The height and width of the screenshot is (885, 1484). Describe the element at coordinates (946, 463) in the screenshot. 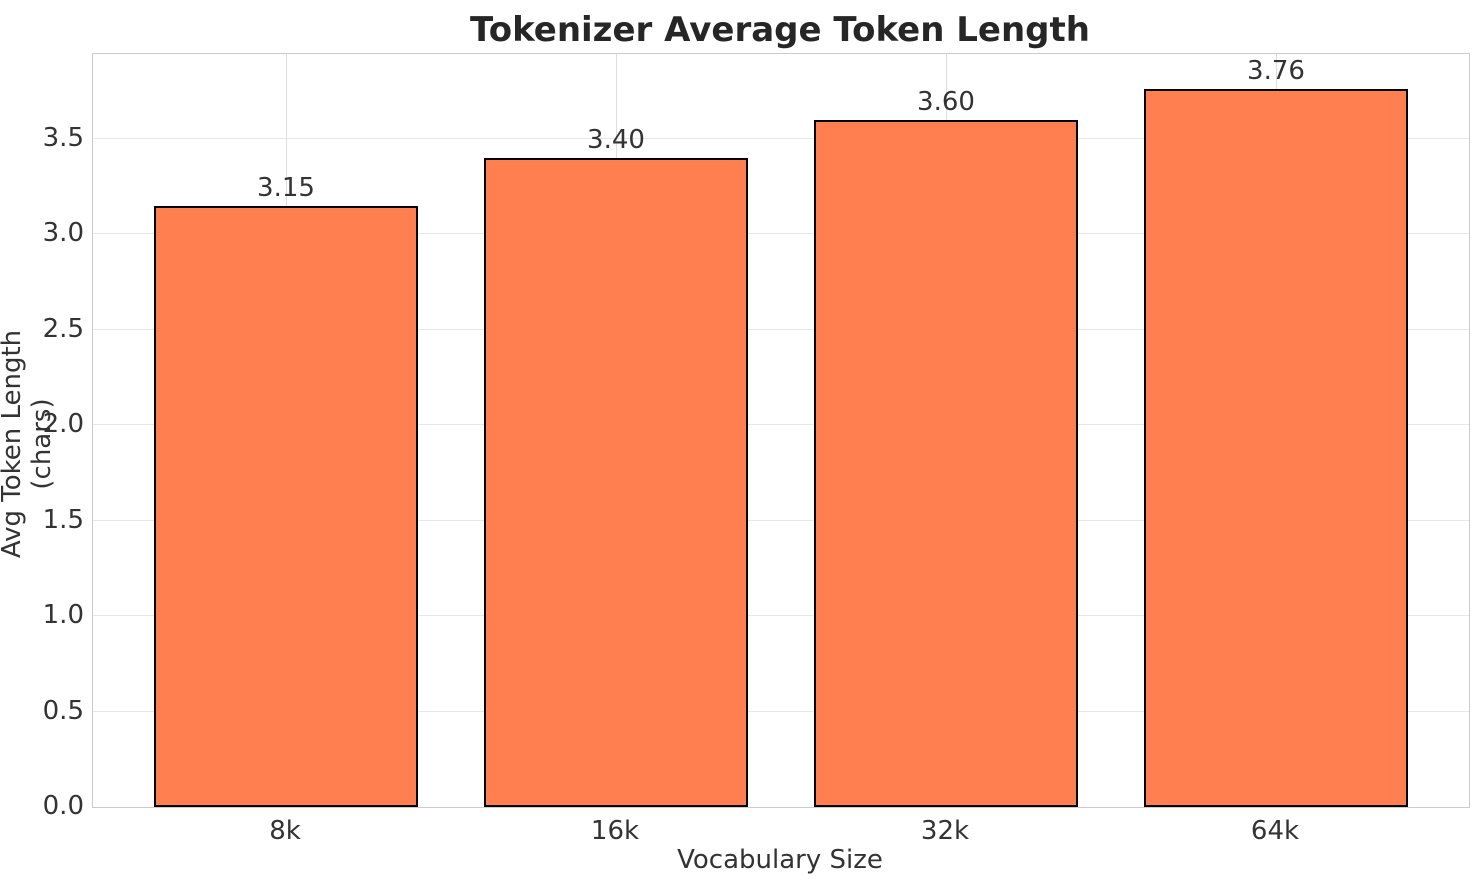

I see `bar-32k` at that location.